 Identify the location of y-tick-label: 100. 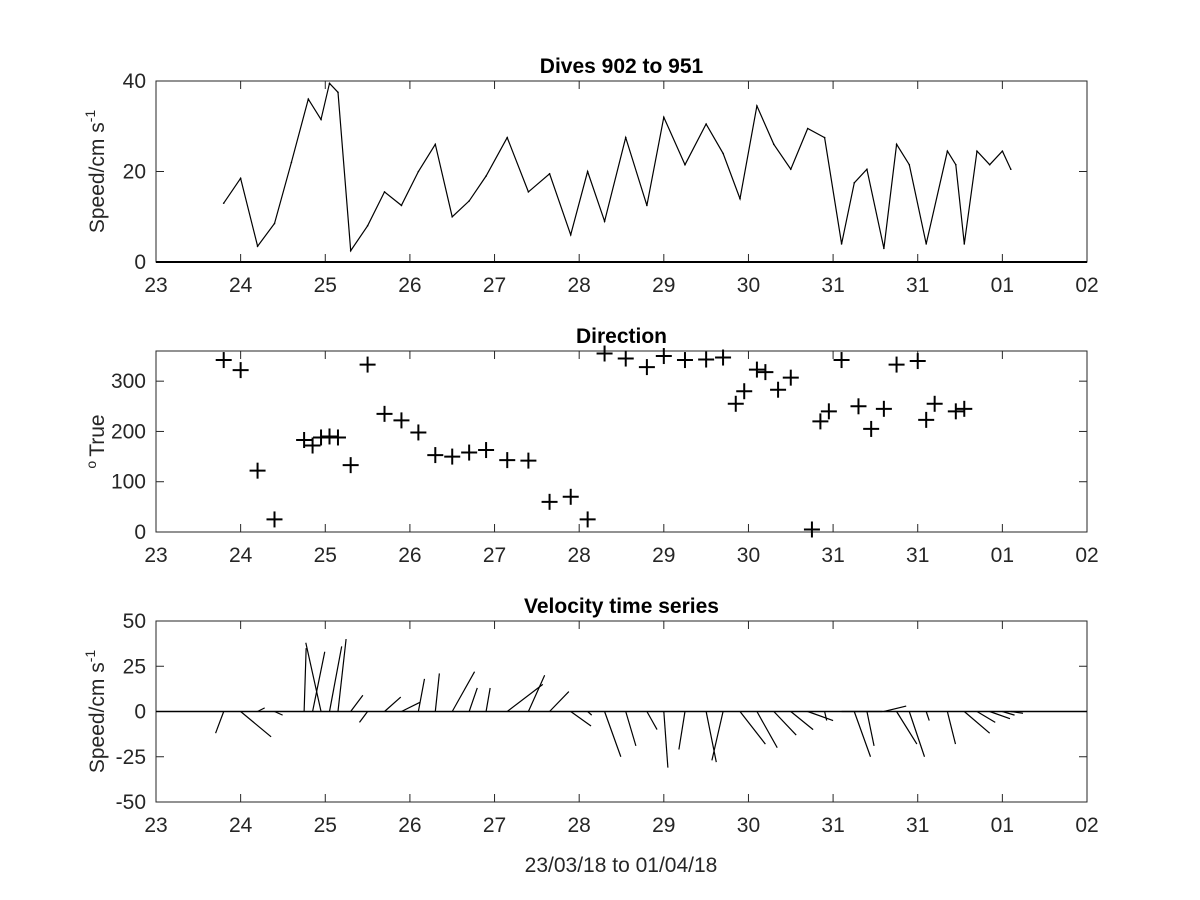
(128, 482).